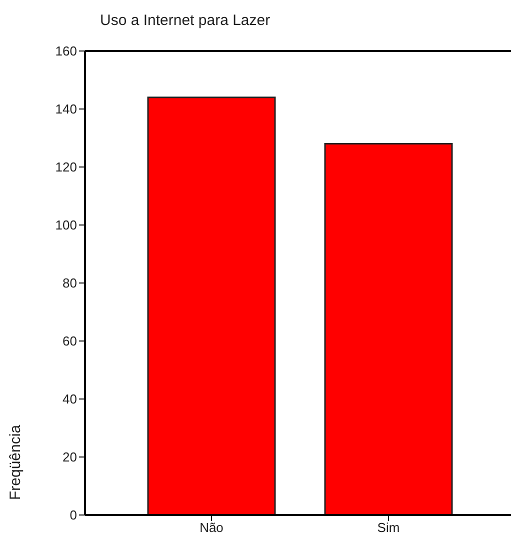  Describe the element at coordinates (69, 341) in the screenshot. I see `y-tick-label: 60` at that location.